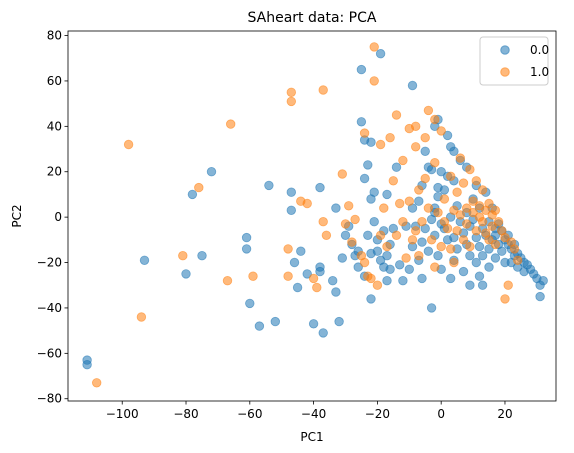 The height and width of the screenshot is (453, 574). I want to click on legend-marker, so click(505, 50).